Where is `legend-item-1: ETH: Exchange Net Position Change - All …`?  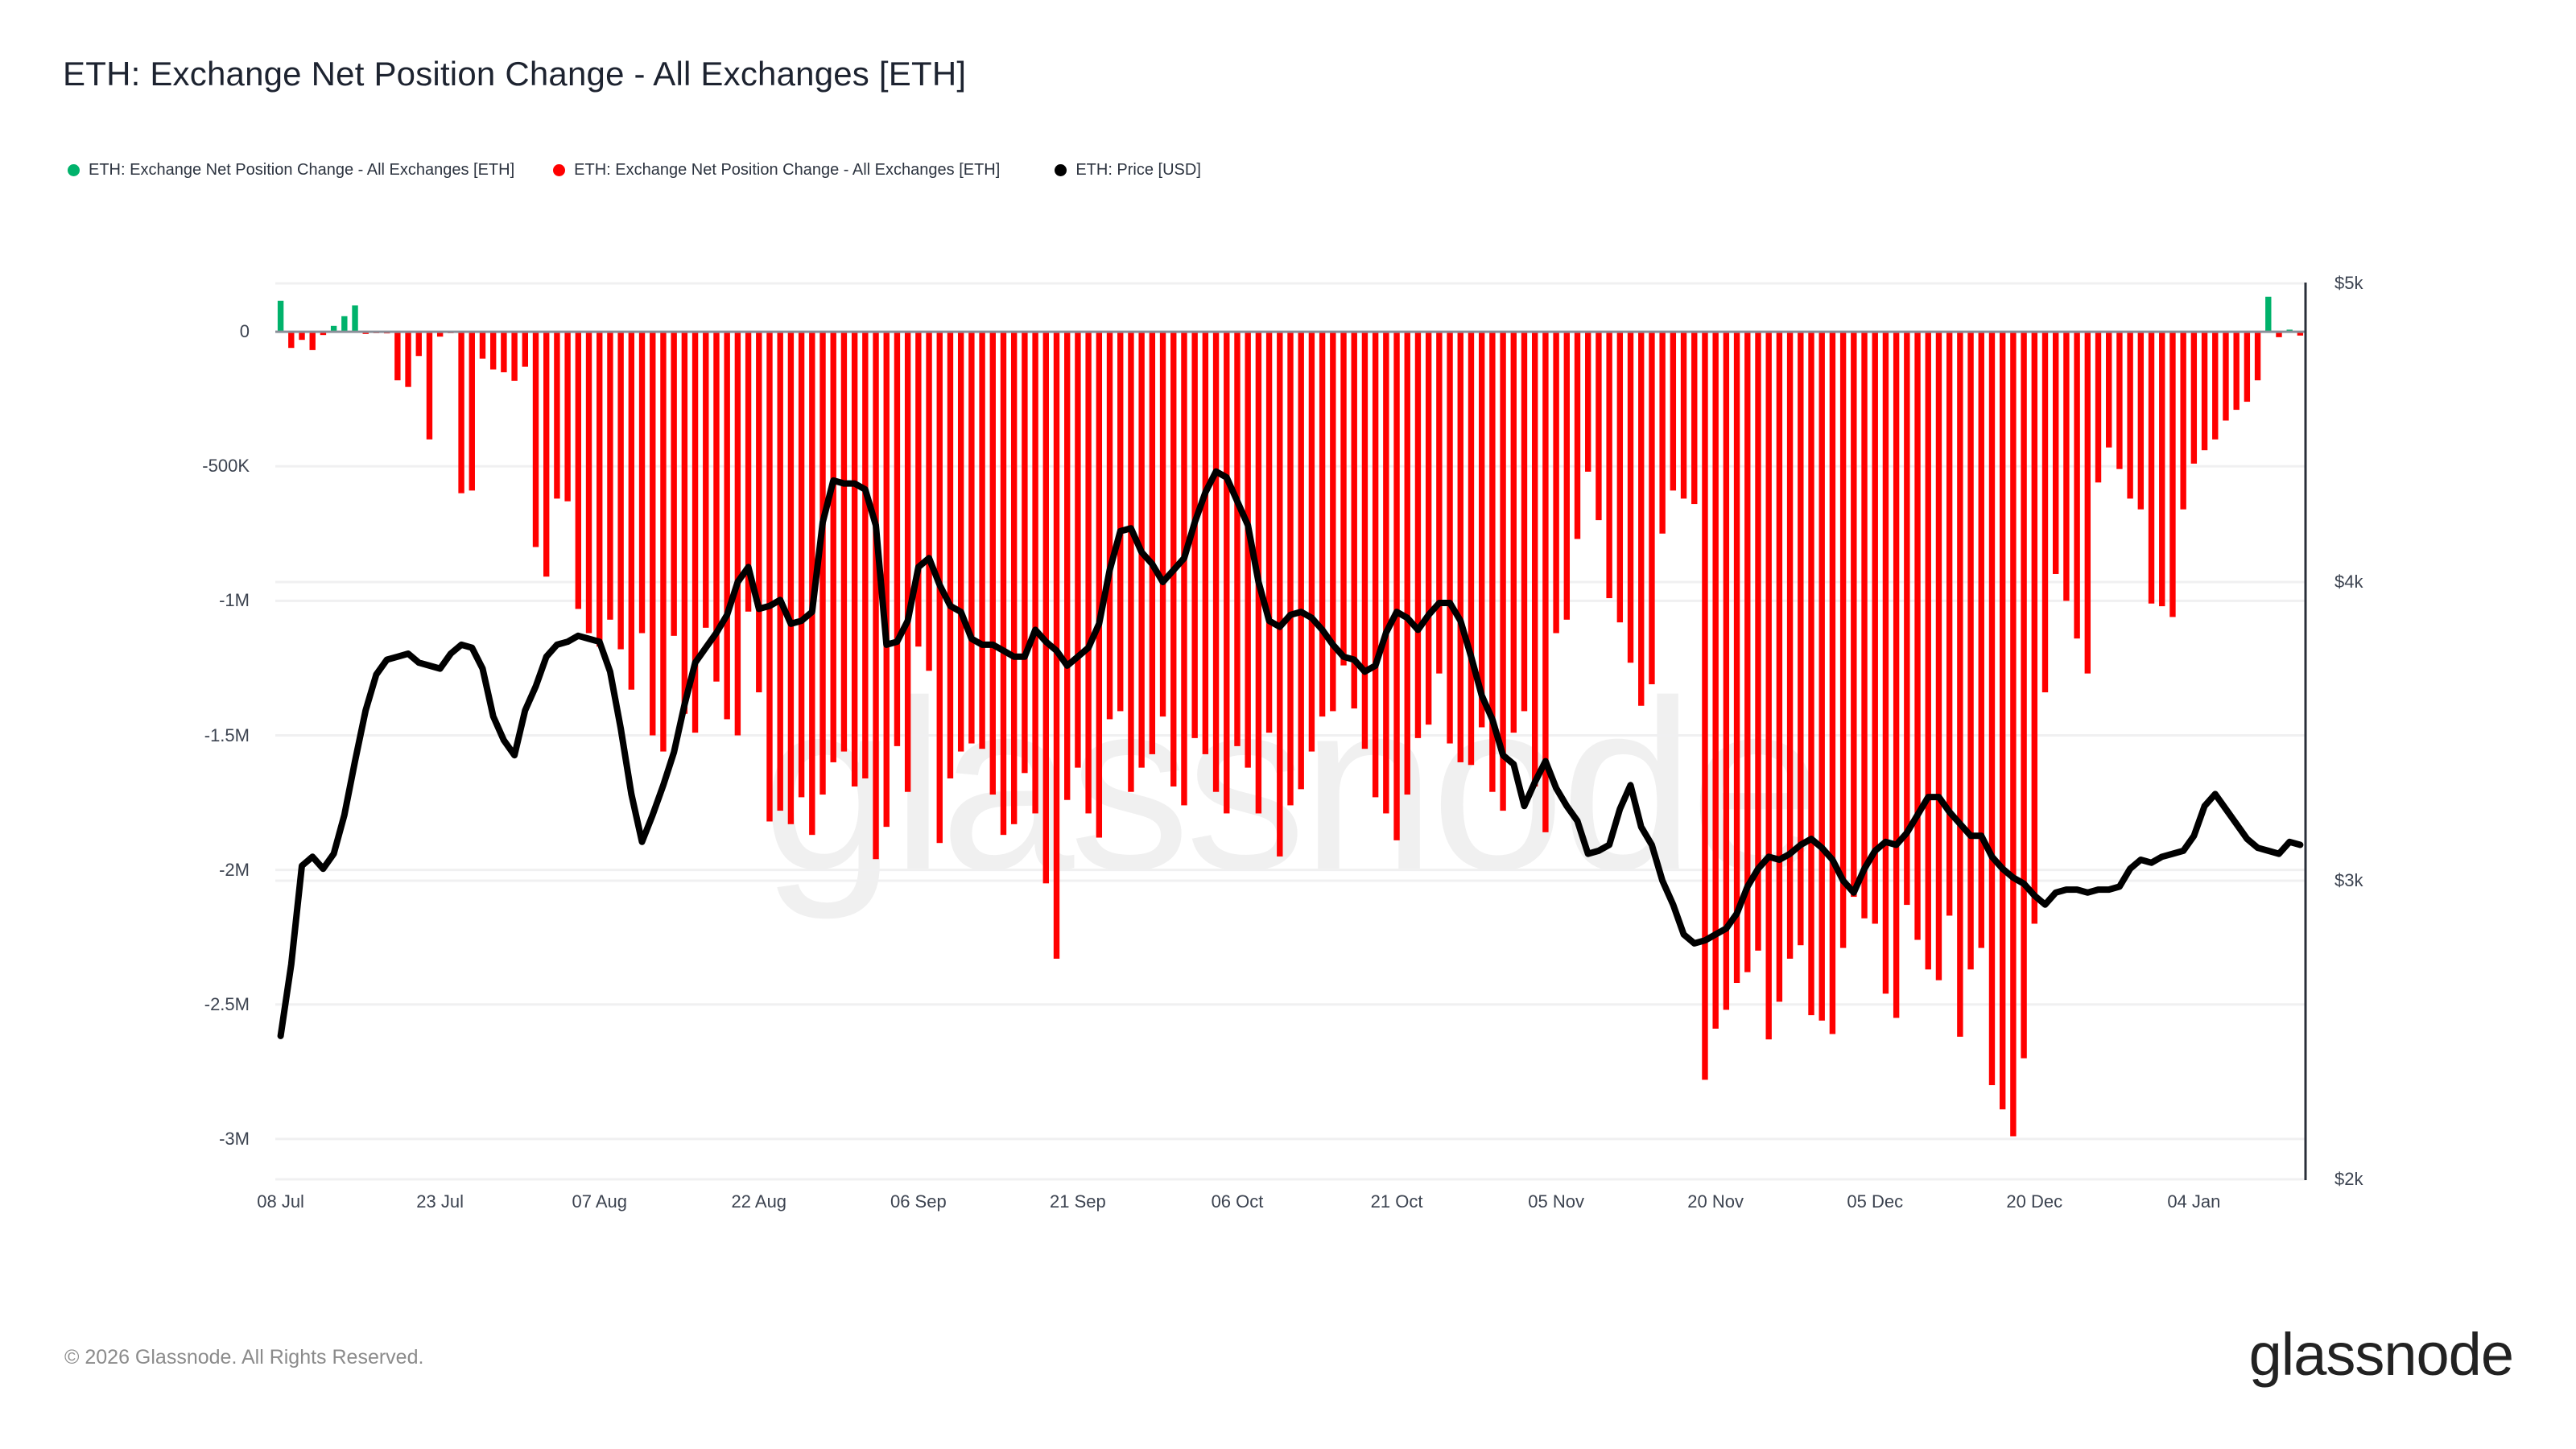
legend-item-1: ETH: Exchange Net Position Change - All … is located at coordinates (776, 170).